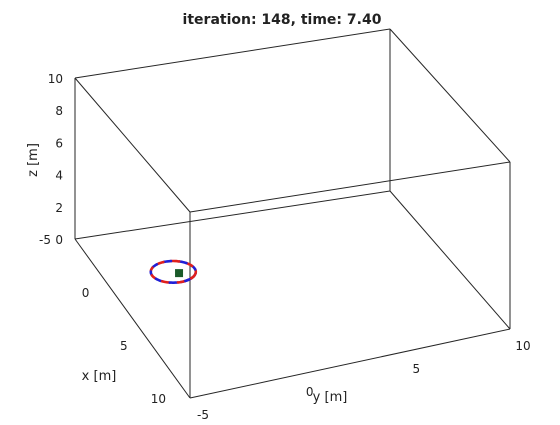 Image resolution: width=560 pixels, height=425 pixels. Describe the element at coordinates (522, 346) in the screenshot. I see `y-tick-label: 10` at that location.